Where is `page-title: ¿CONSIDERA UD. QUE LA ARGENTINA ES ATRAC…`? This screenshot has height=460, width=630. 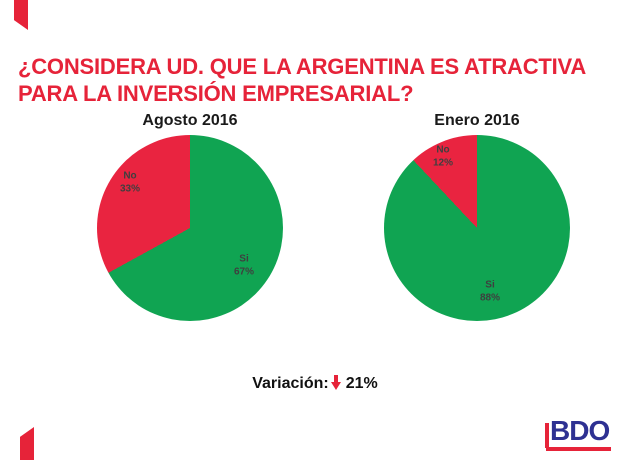
page-title: ¿CONSIDERA UD. QUE LA ARGENTINA ES ATRAC… is located at coordinates (318, 80).